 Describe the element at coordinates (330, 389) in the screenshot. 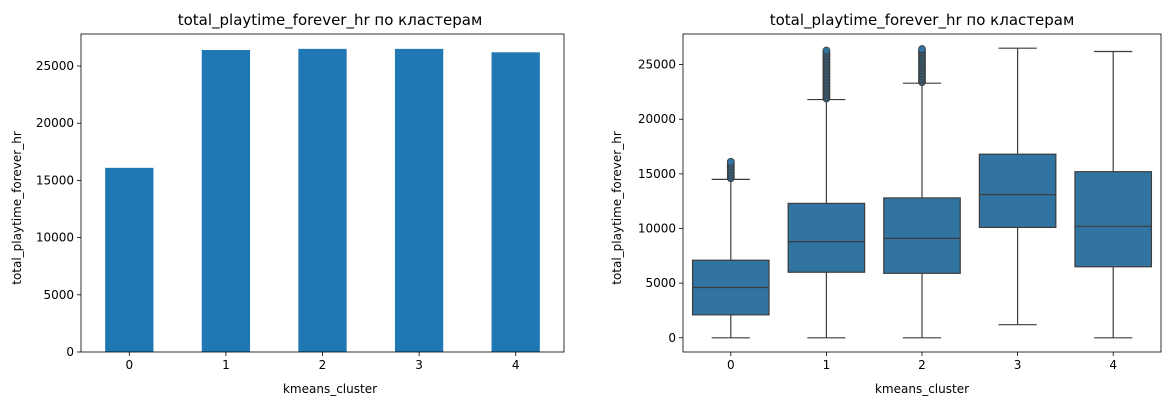

I see `bar-chart-xlabel: kmeans_cluster` at that location.